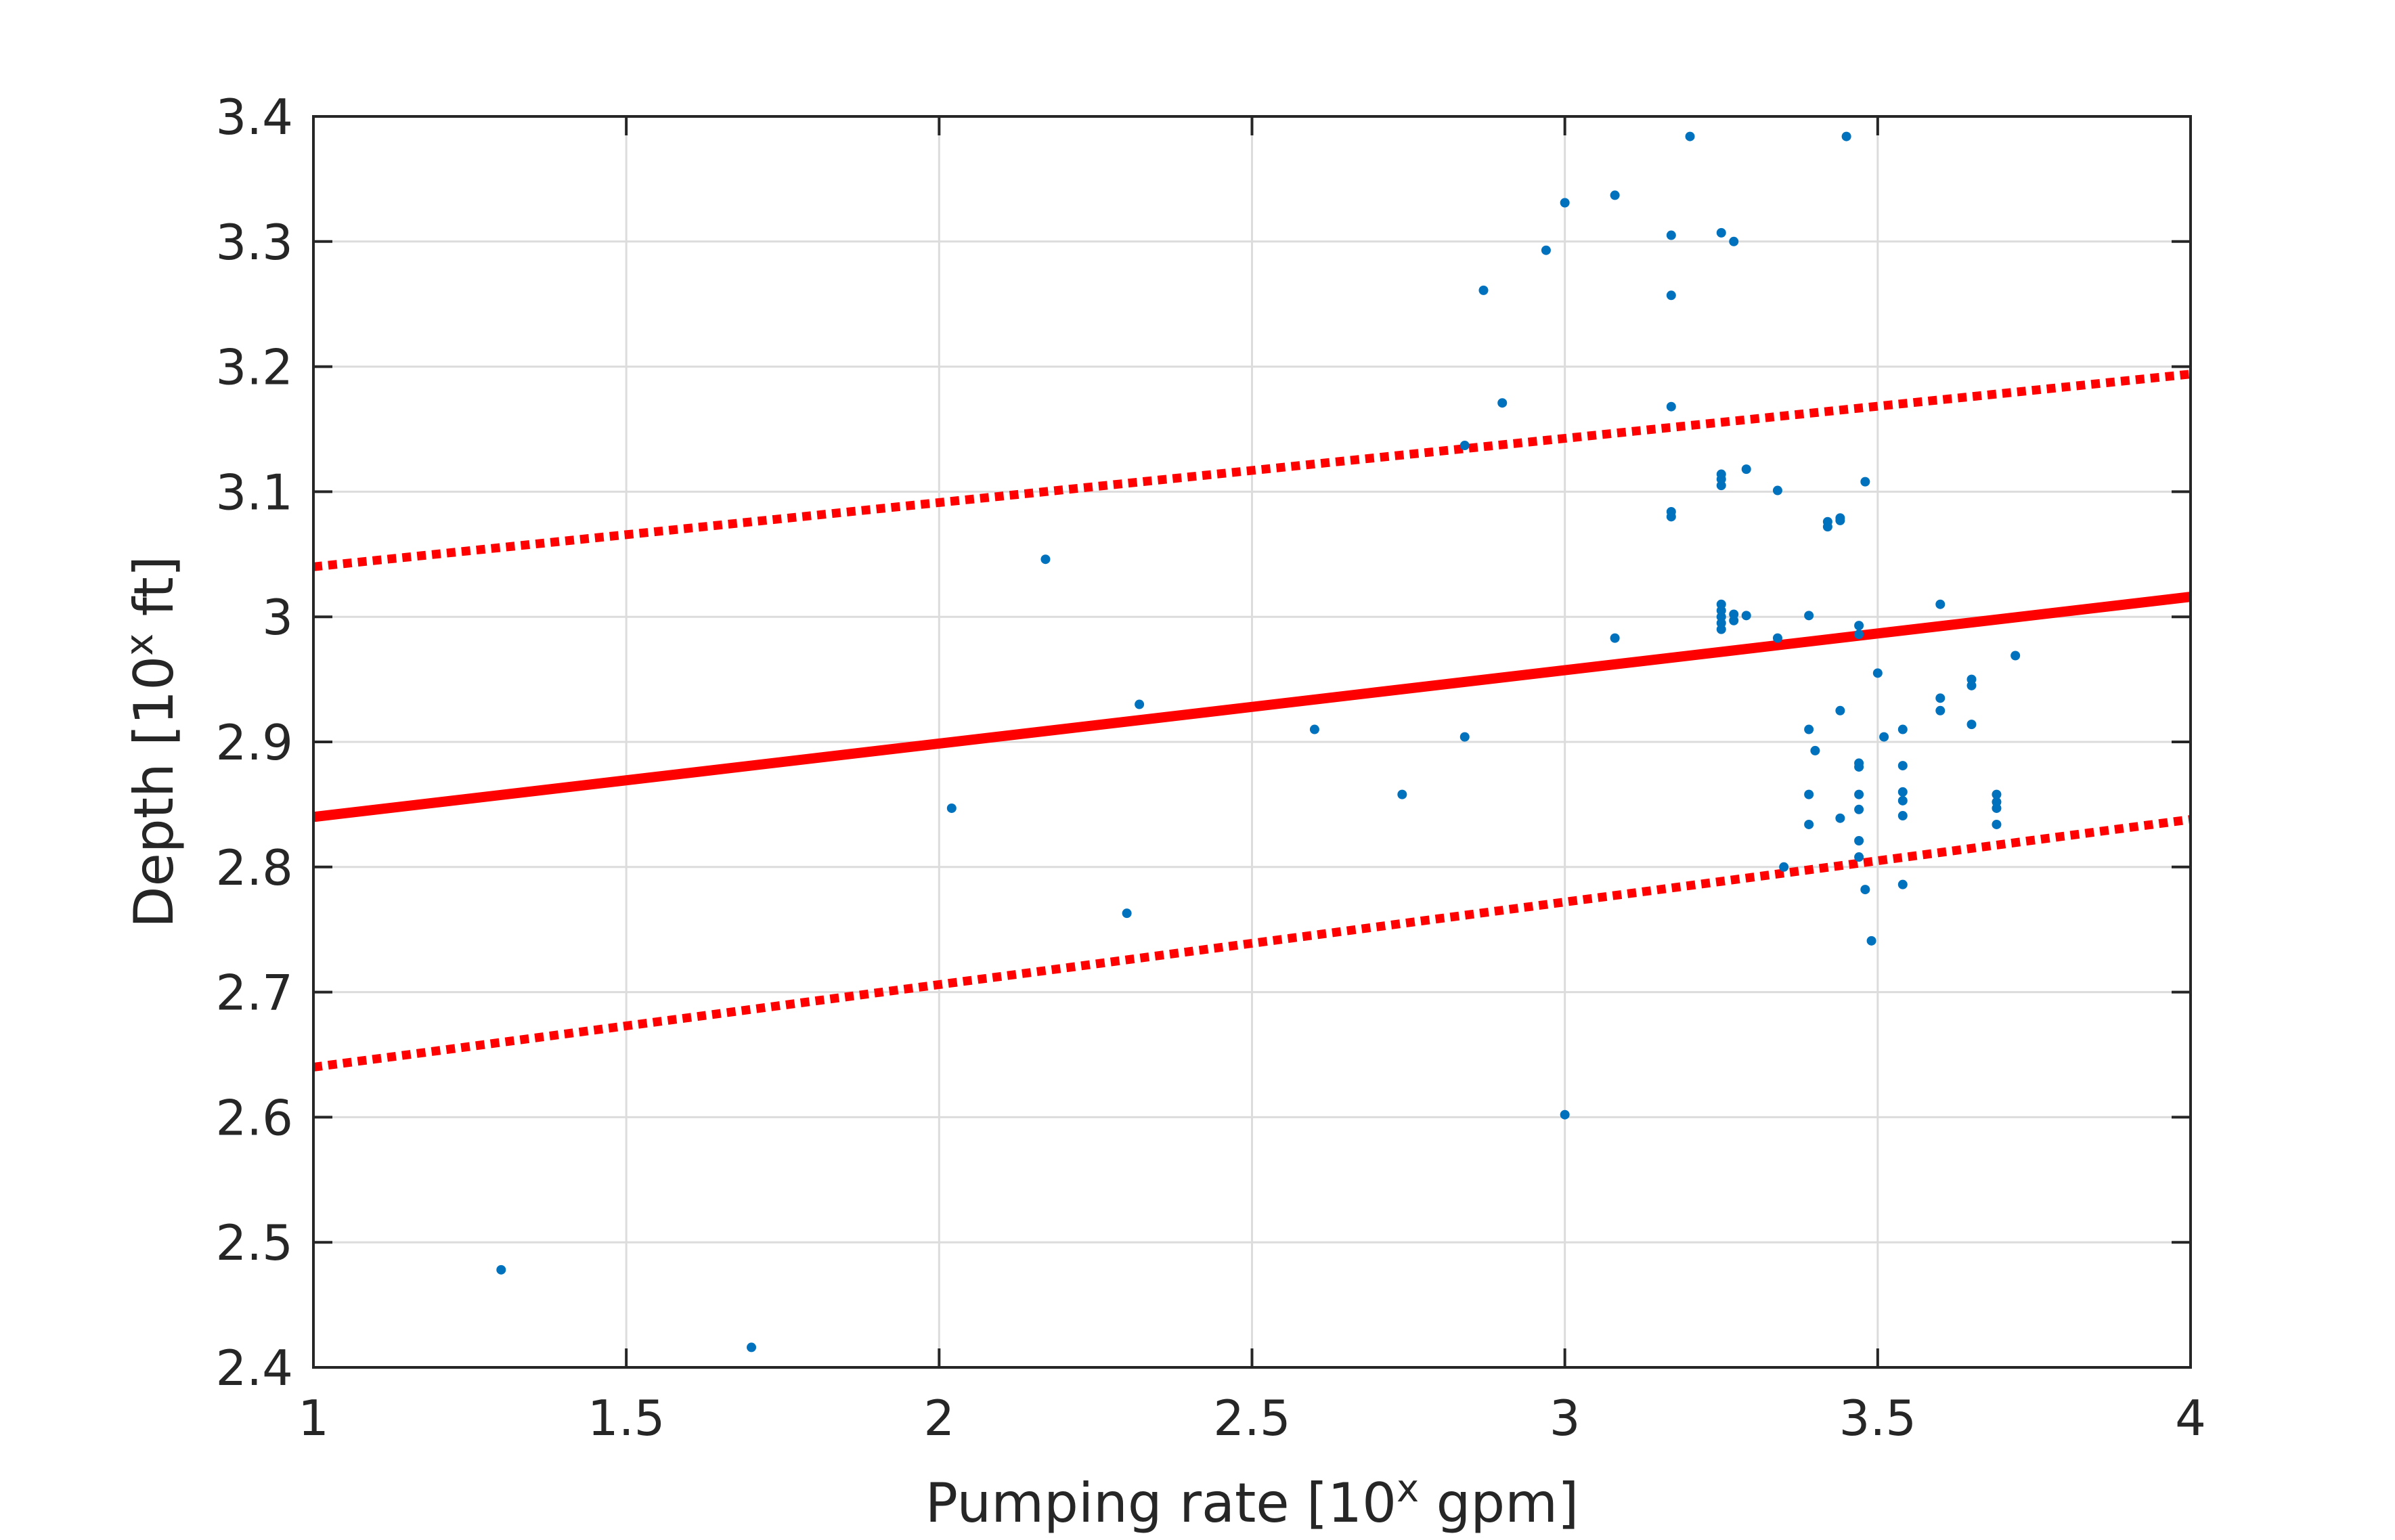  Describe the element at coordinates (2190, 1418) in the screenshot. I see `x-tick-label: 4` at that location.